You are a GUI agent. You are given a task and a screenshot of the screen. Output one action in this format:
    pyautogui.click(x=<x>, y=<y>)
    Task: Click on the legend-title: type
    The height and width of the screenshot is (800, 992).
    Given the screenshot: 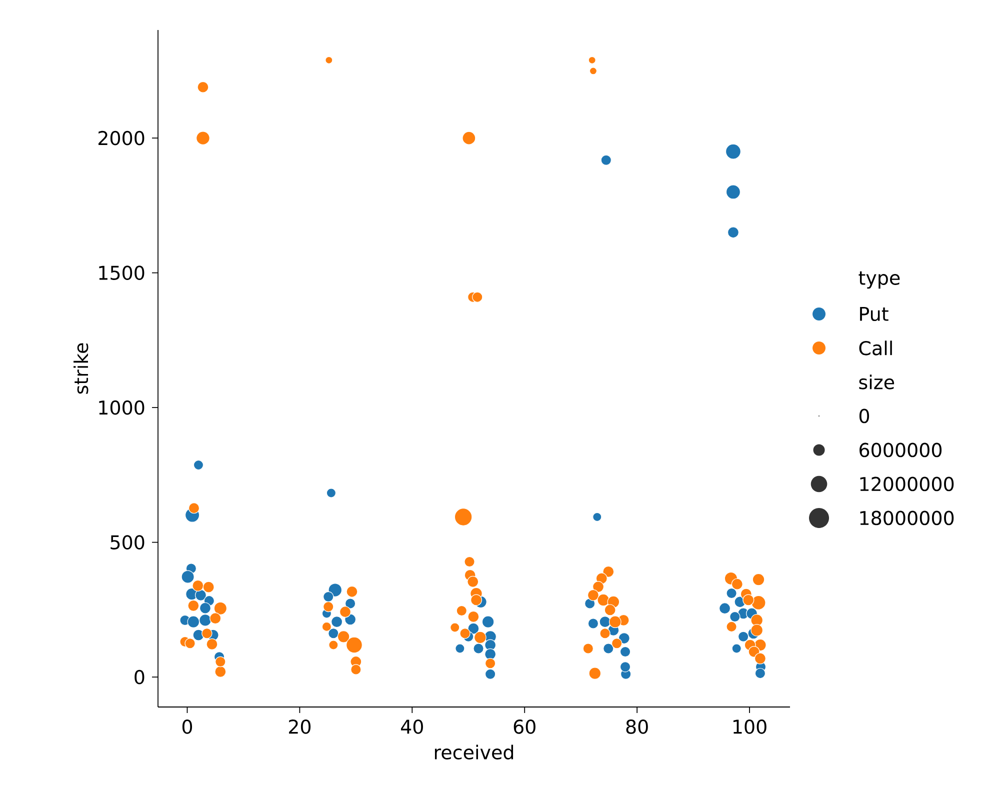 What is the action you would take?
    pyautogui.click(x=879, y=280)
    